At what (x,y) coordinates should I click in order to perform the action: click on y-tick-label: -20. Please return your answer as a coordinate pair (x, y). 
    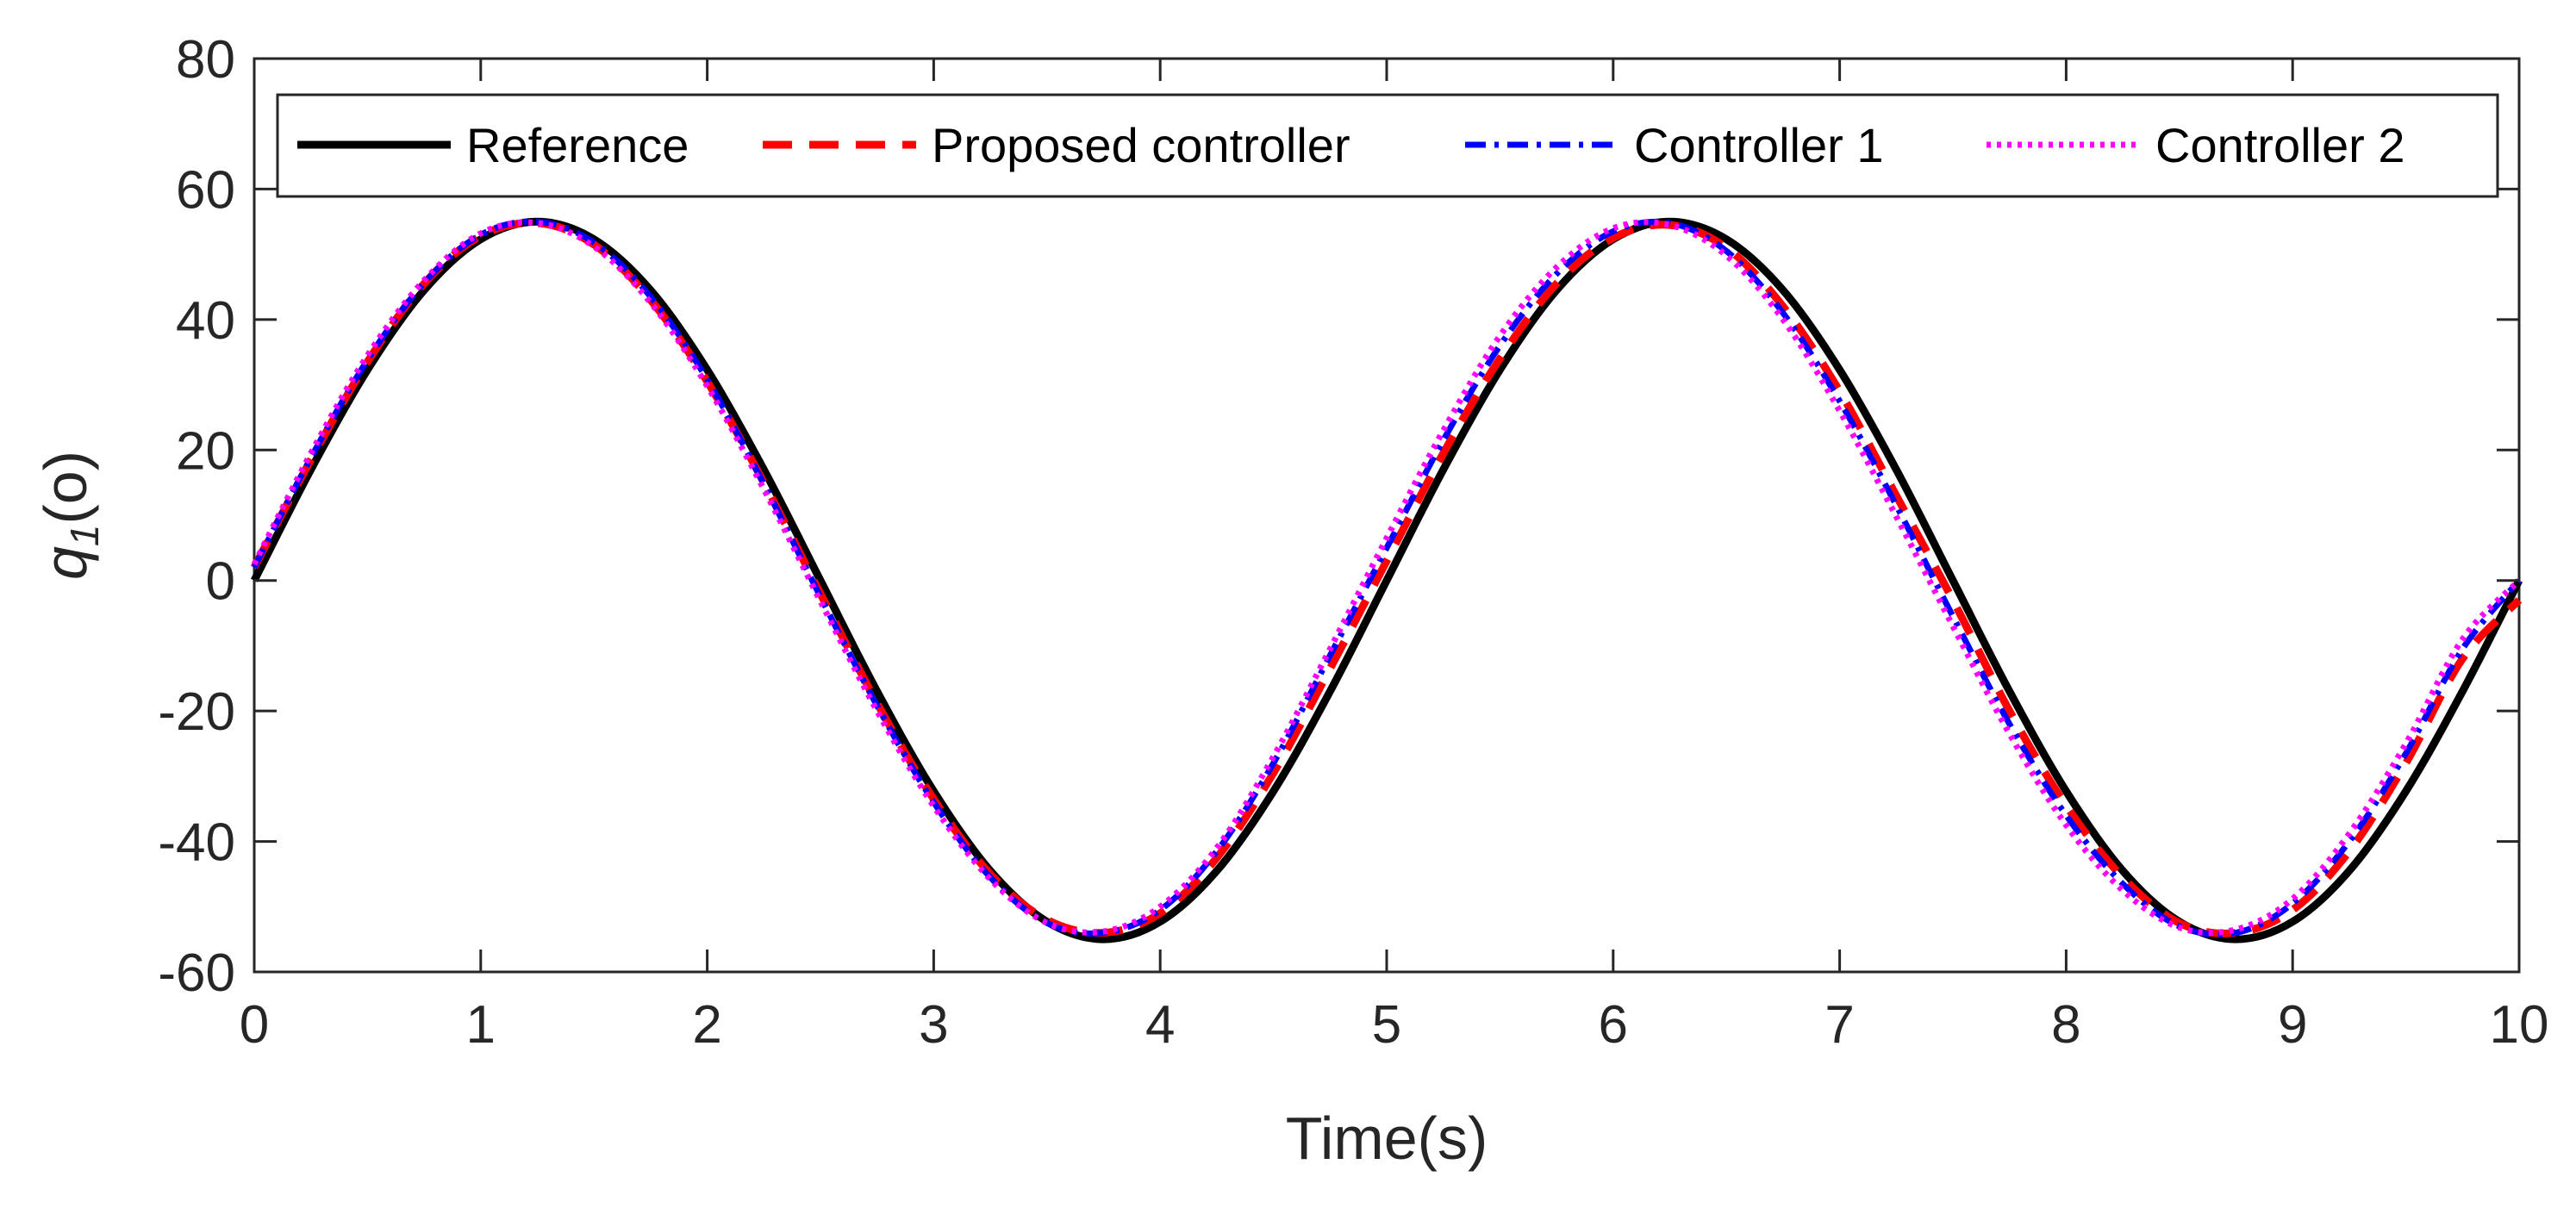
    Looking at the image, I should click on (196, 712).